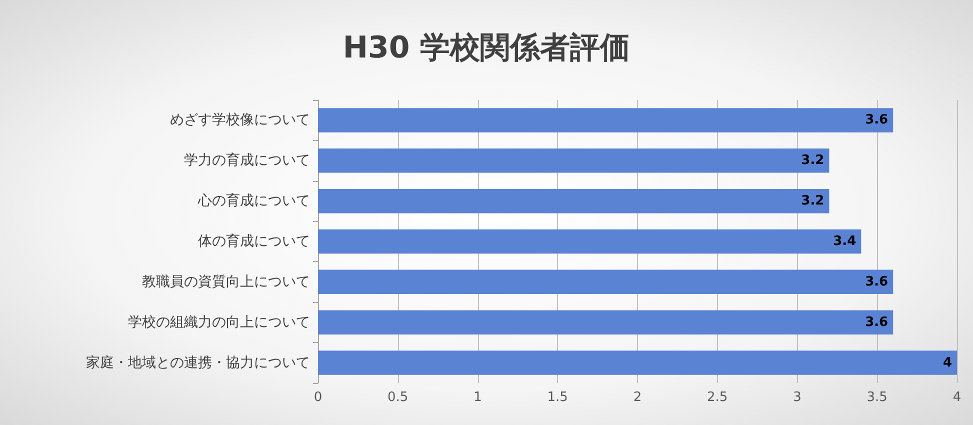  Describe the element at coordinates (557, 397) in the screenshot. I see `x-tick-label: 1.5` at that location.